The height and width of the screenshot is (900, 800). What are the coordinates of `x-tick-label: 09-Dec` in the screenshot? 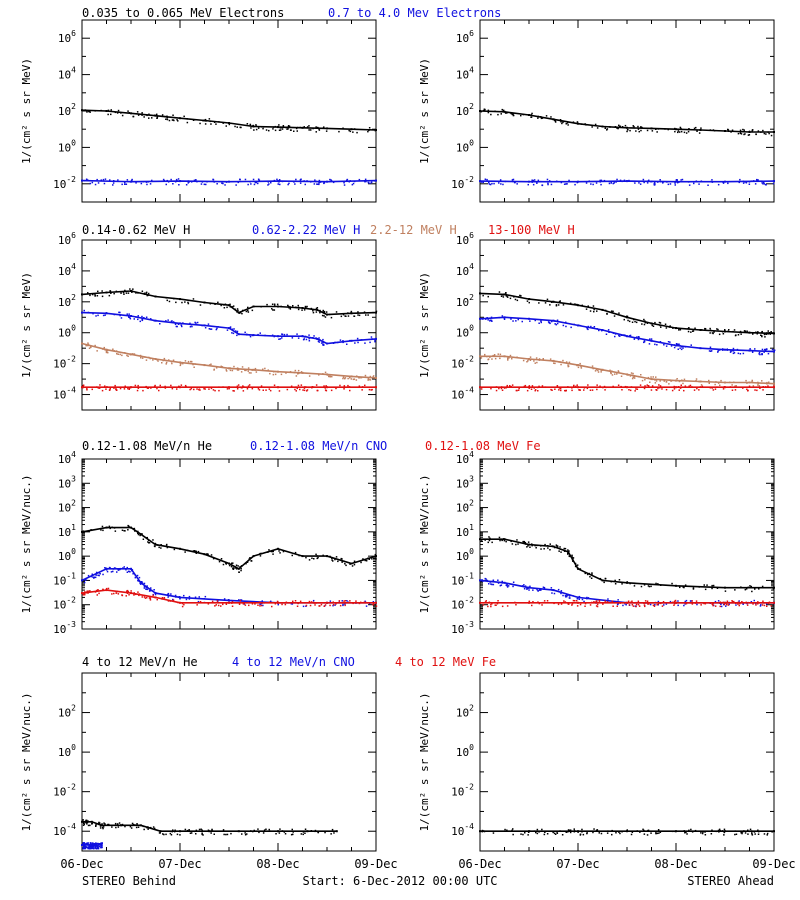 It's located at (375, 864).